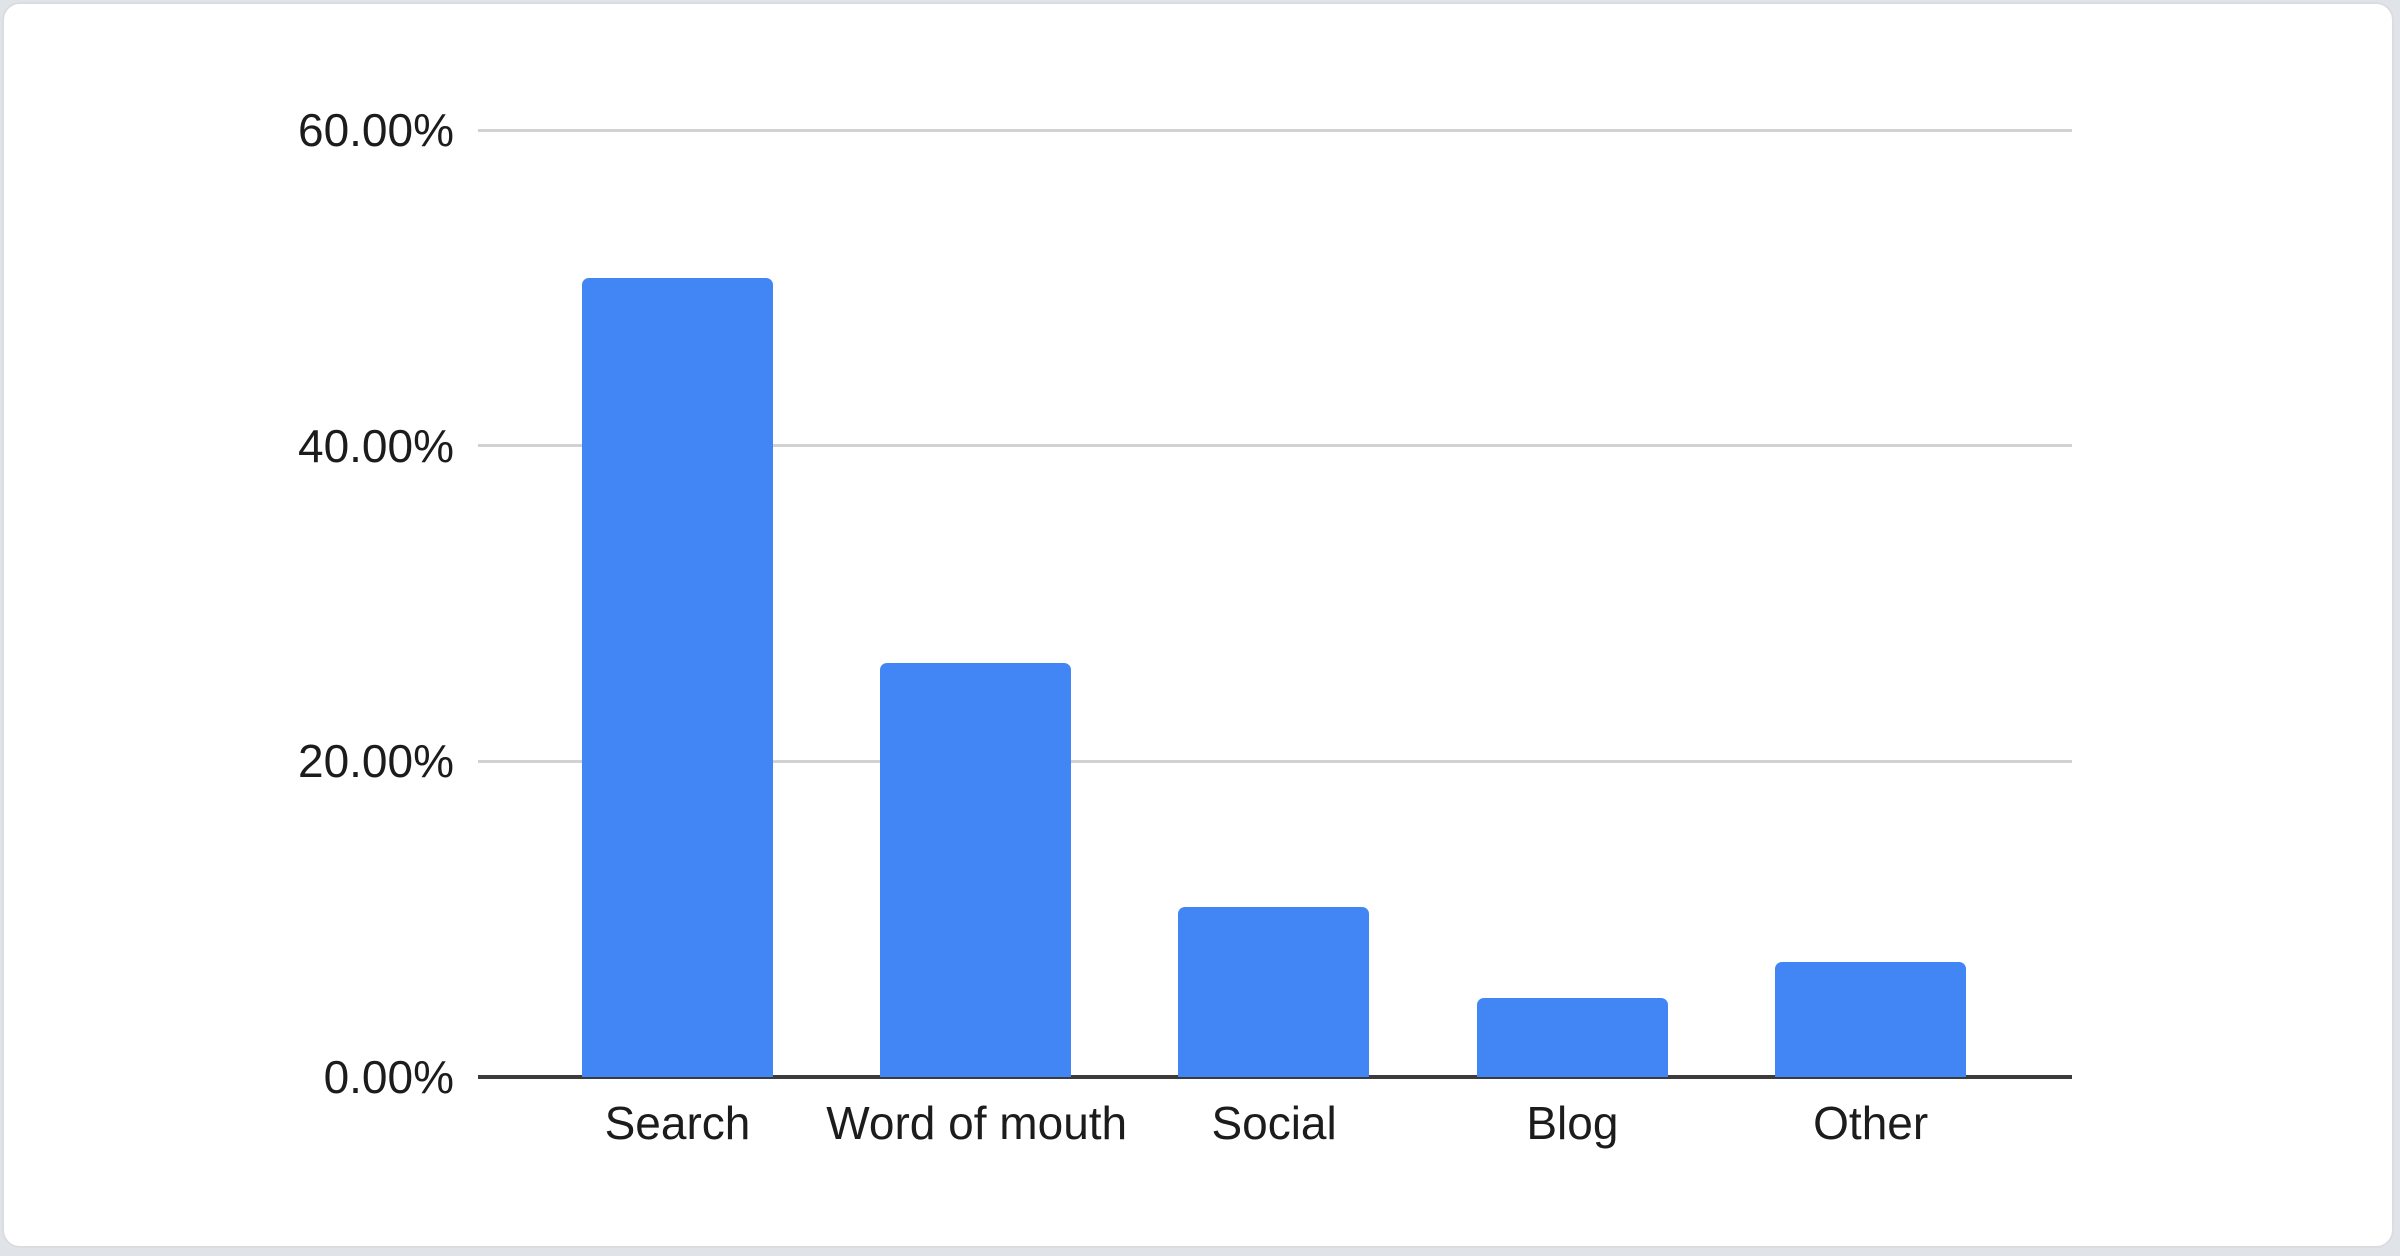  What do you see at coordinates (677, 677) in the screenshot?
I see `bar-search` at bounding box center [677, 677].